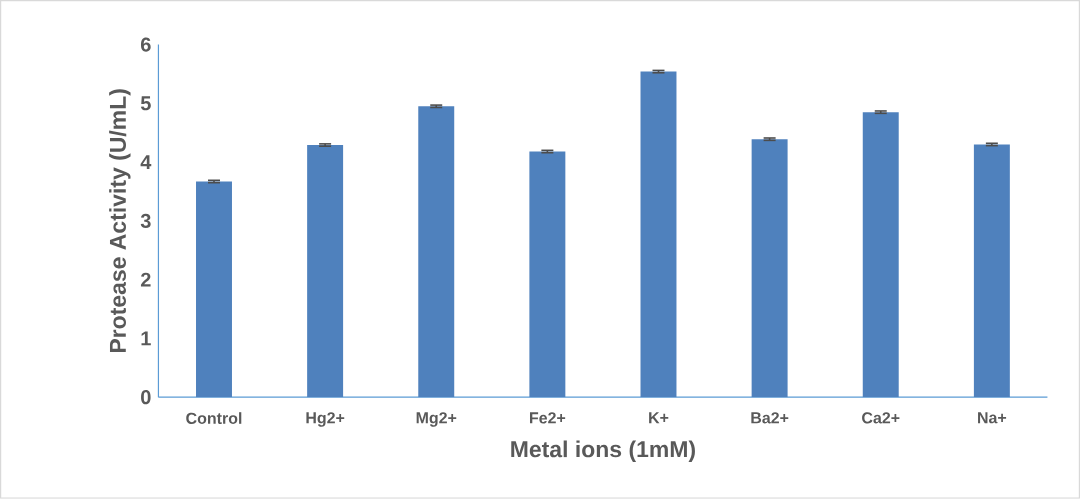 The width and height of the screenshot is (1080, 499). Describe the element at coordinates (145, 221) in the screenshot. I see `y-tick-label: 3` at that location.